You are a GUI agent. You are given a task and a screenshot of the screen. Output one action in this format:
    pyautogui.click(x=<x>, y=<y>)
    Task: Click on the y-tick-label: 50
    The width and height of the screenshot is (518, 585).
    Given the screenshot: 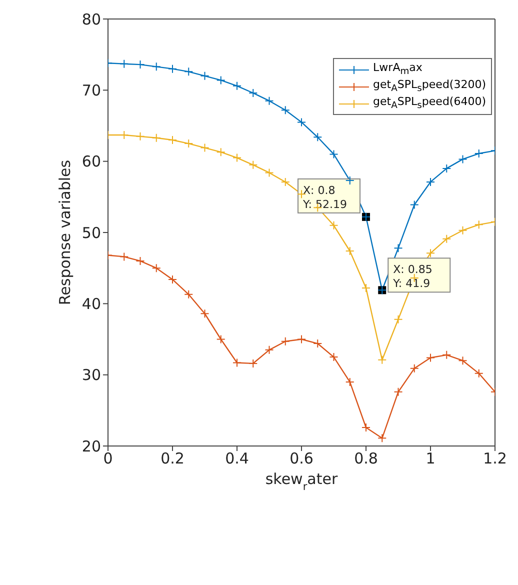 What is the action you would take?
    pyautogui.click(x=91, y=233)
    